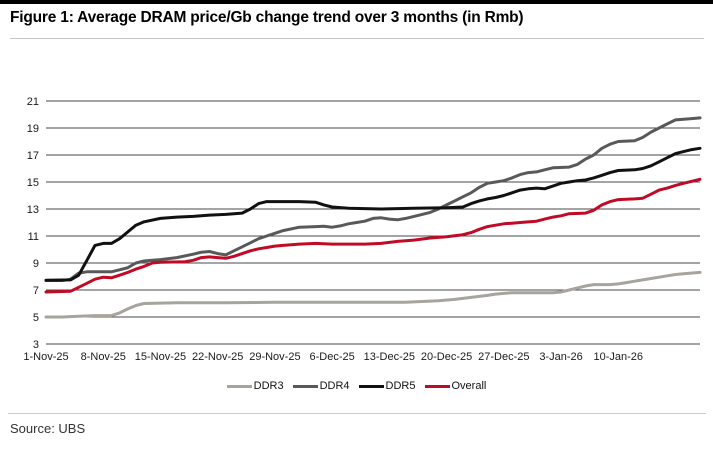 This screenshot has width=713, height=452. Describe the element at coordinates (371, 386) in the screenshot. I see `legend-swatch-ddr5` at that location.